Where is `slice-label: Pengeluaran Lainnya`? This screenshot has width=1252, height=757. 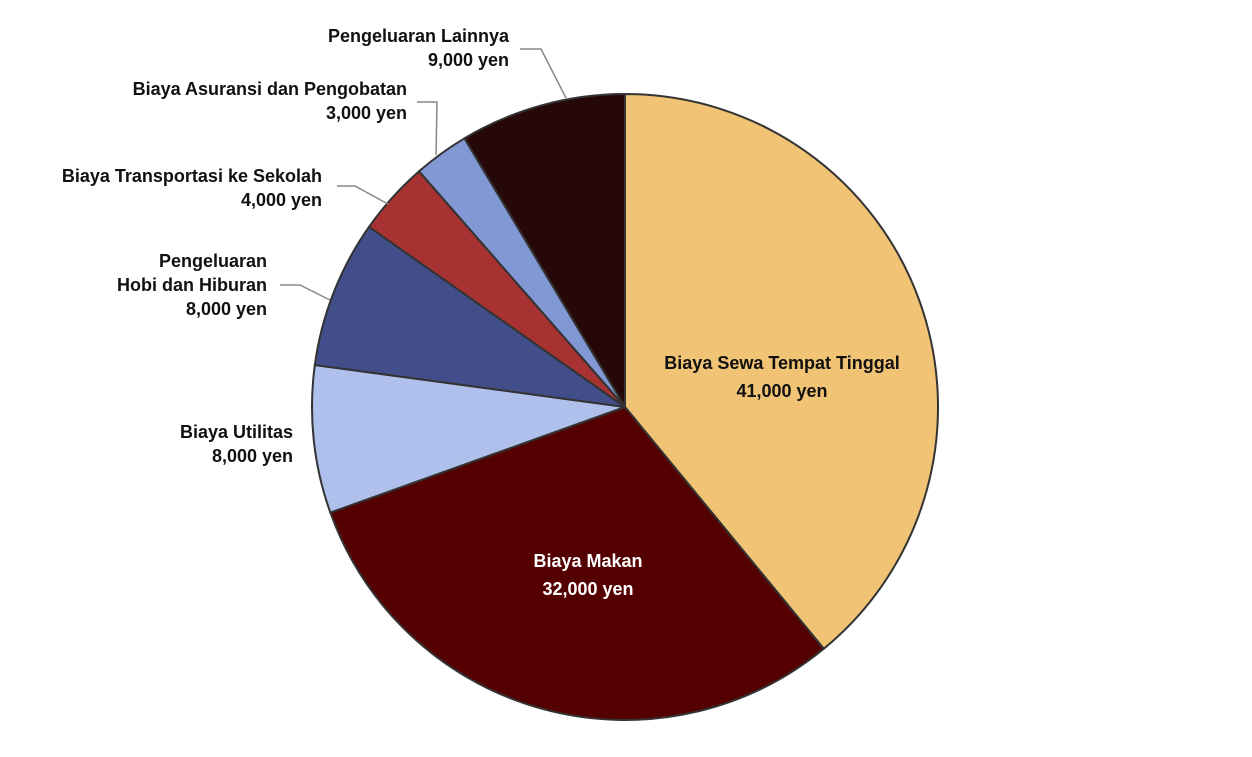 slice-label: Pengeluaran Lainnya is located at coordinates (419, 36).